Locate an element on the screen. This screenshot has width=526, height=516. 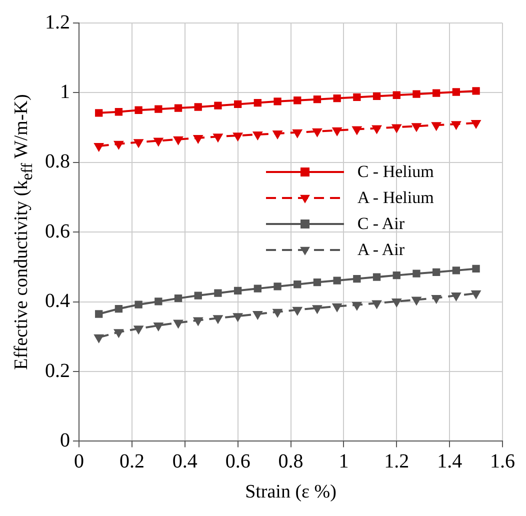
y-tick-label: 0.8 is located at coordinates (57, 161).